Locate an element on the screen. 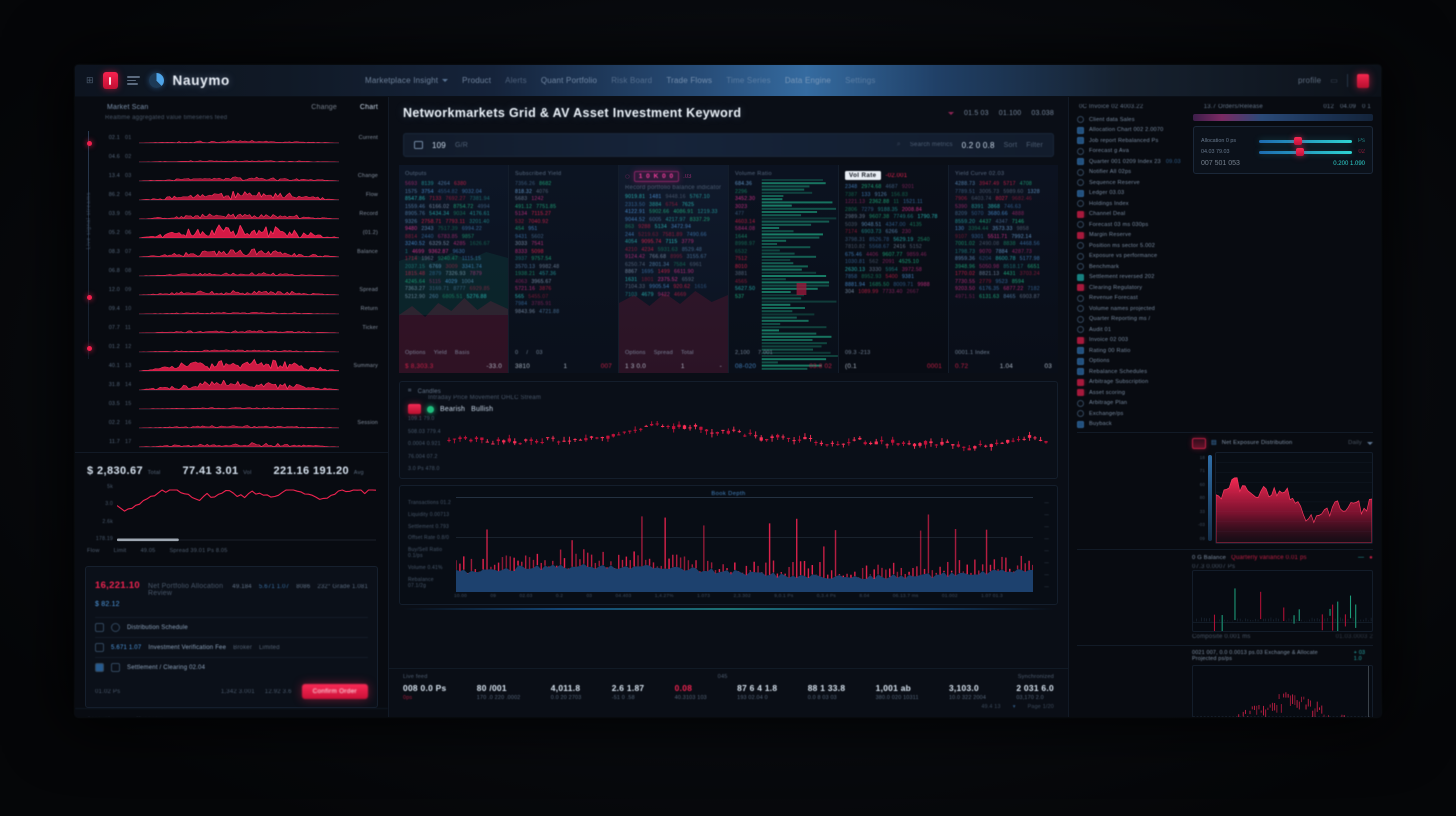  sparkline-row: 11.7 17 is located at coordinates (241, 438).